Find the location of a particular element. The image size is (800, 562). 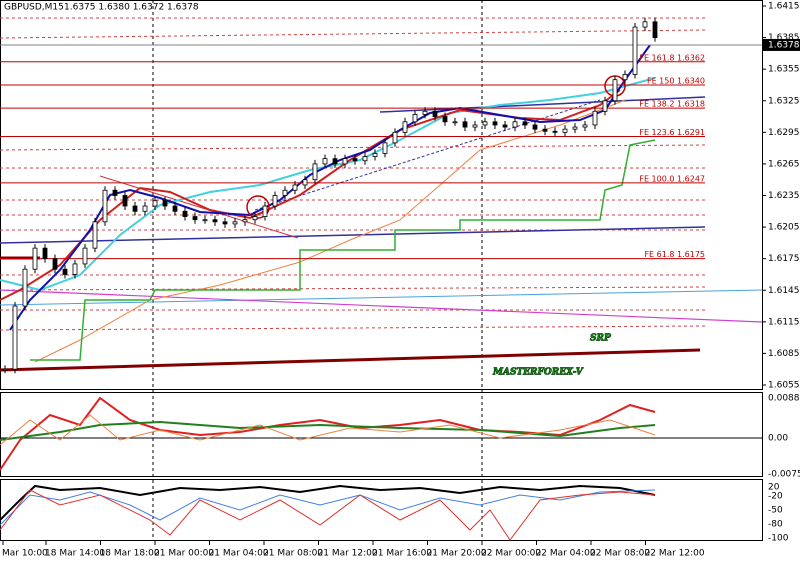

price-label: 1.6385 is located at coordinates (784, 38).